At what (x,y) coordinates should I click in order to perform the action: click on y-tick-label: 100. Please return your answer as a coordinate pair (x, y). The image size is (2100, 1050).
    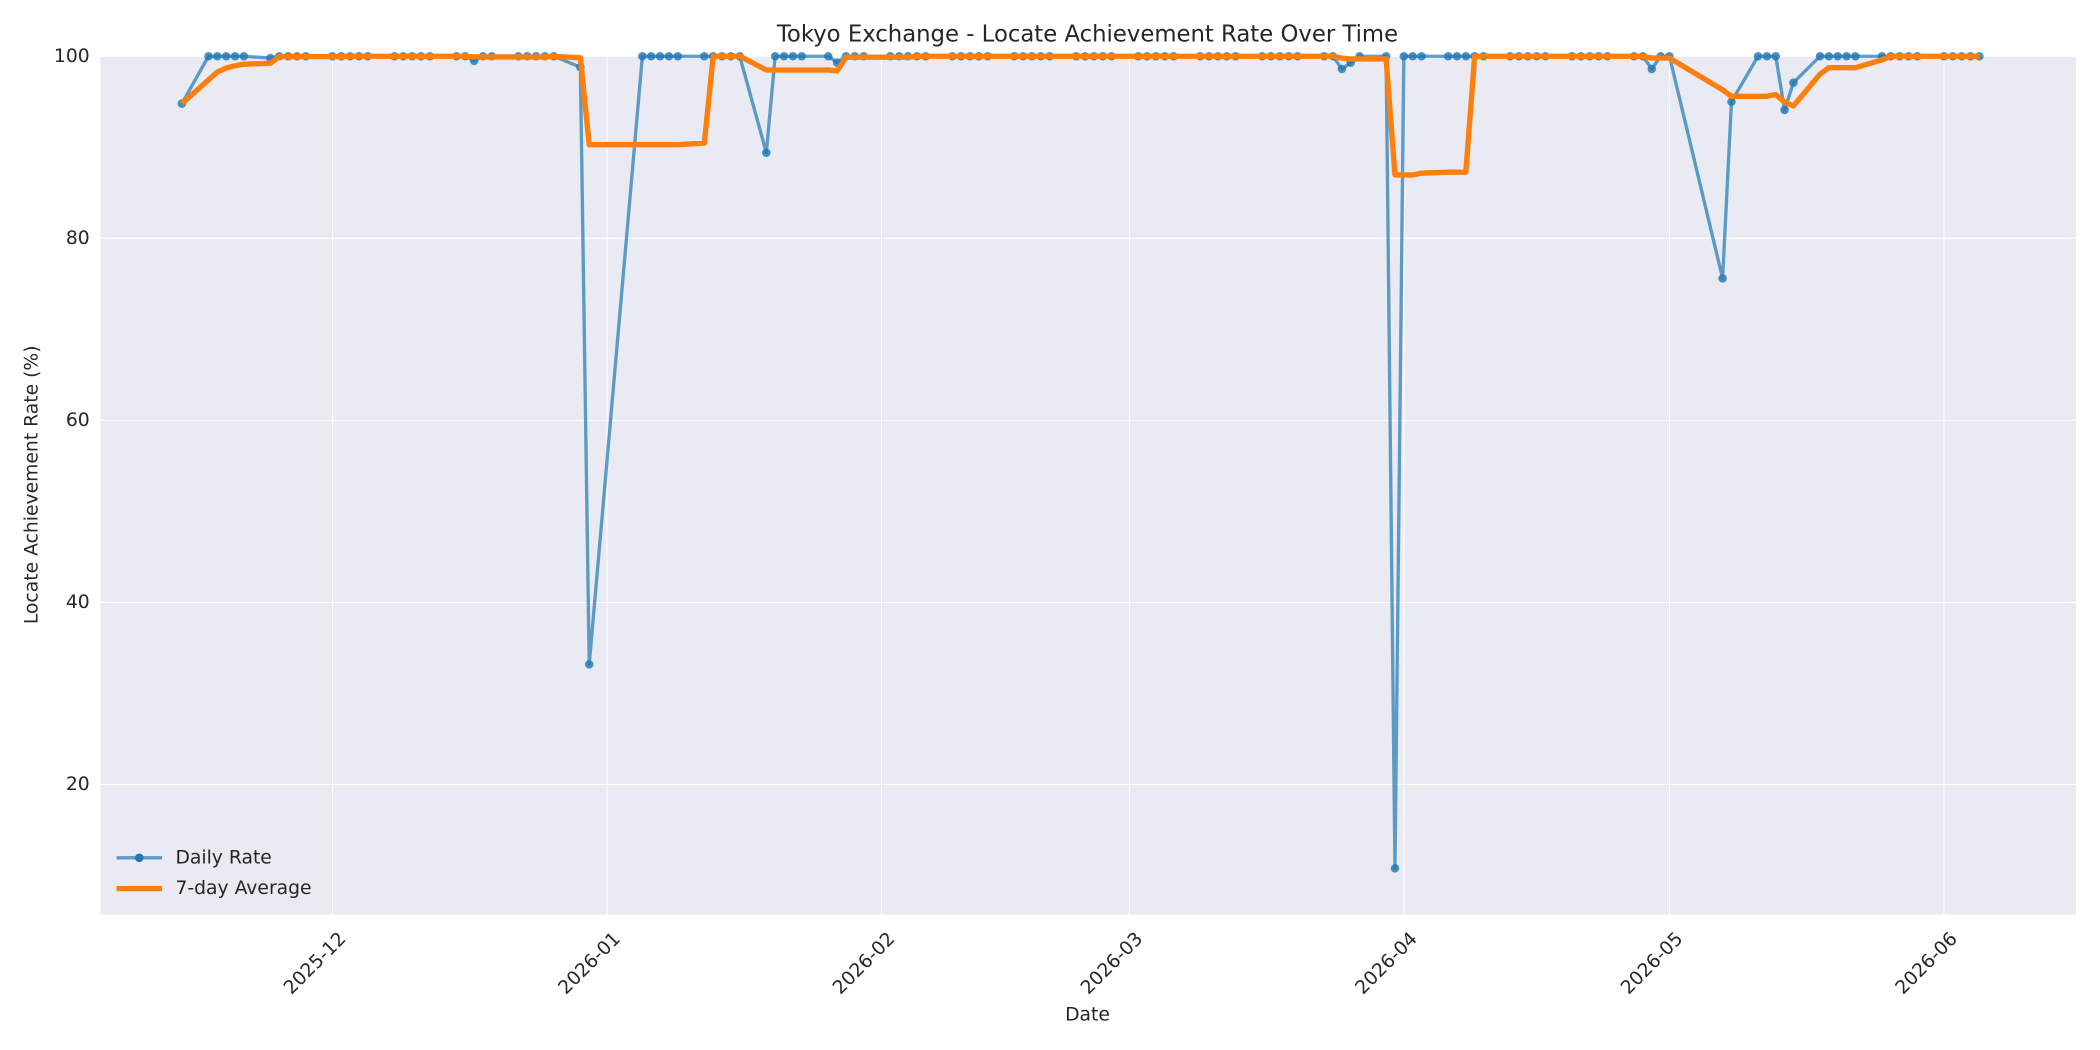
    Looking at the image, I should click on (72, 56).